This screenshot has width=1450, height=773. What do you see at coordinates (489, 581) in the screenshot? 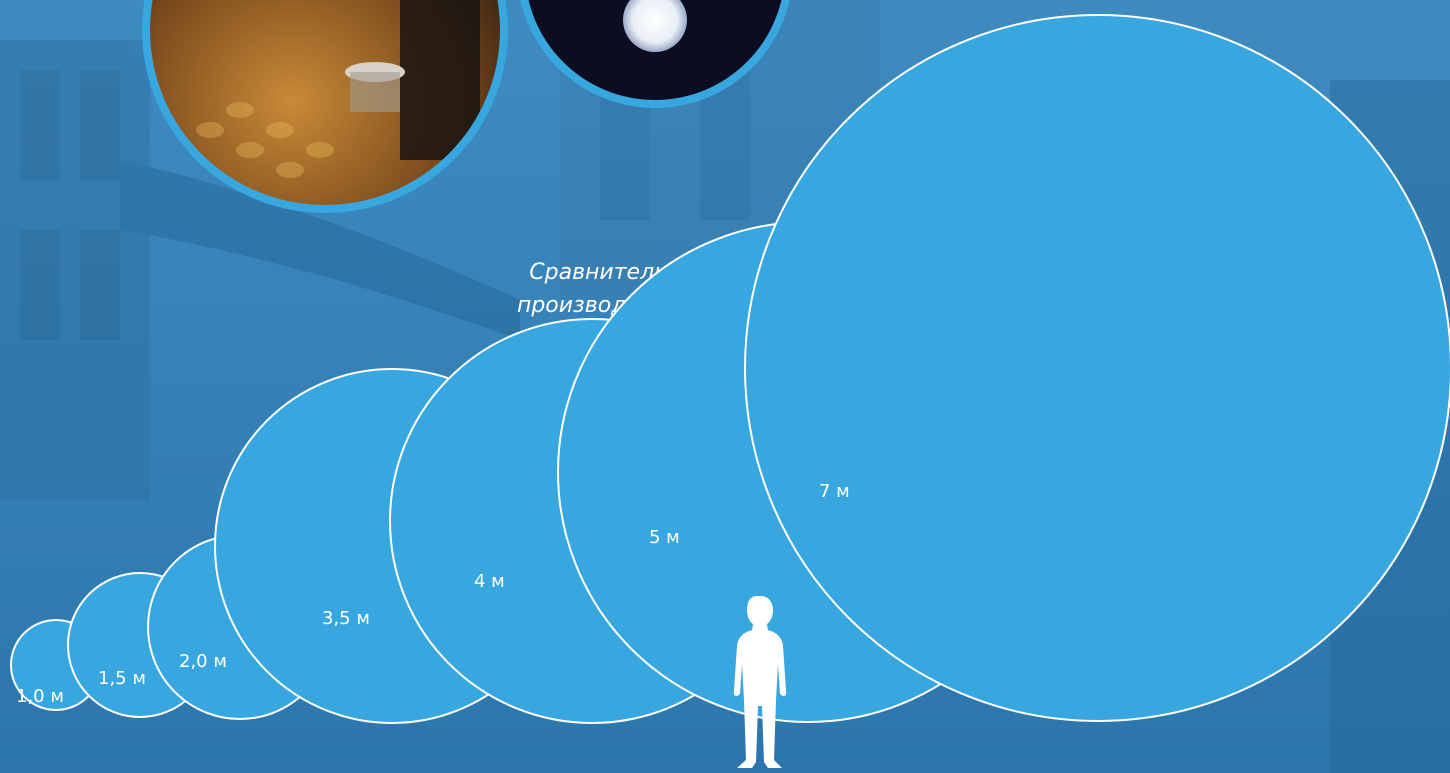
I see `sphere-label-4m: 4 м` at bounding box center [489, 581].